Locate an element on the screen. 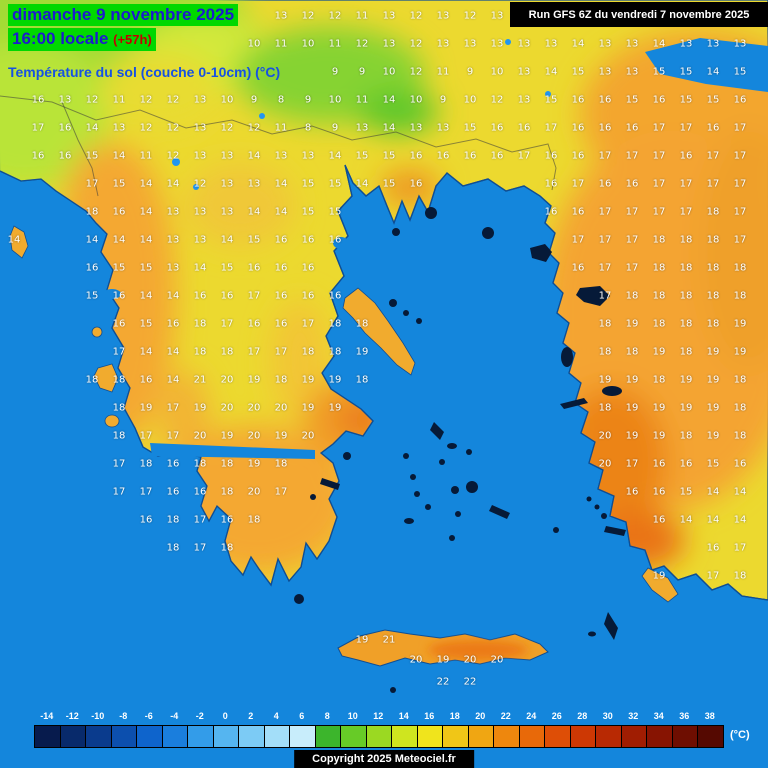  run-info-box: Run GFS 6Z du vendredi 7 novembre 2025 is located at coordinates (639, 14).